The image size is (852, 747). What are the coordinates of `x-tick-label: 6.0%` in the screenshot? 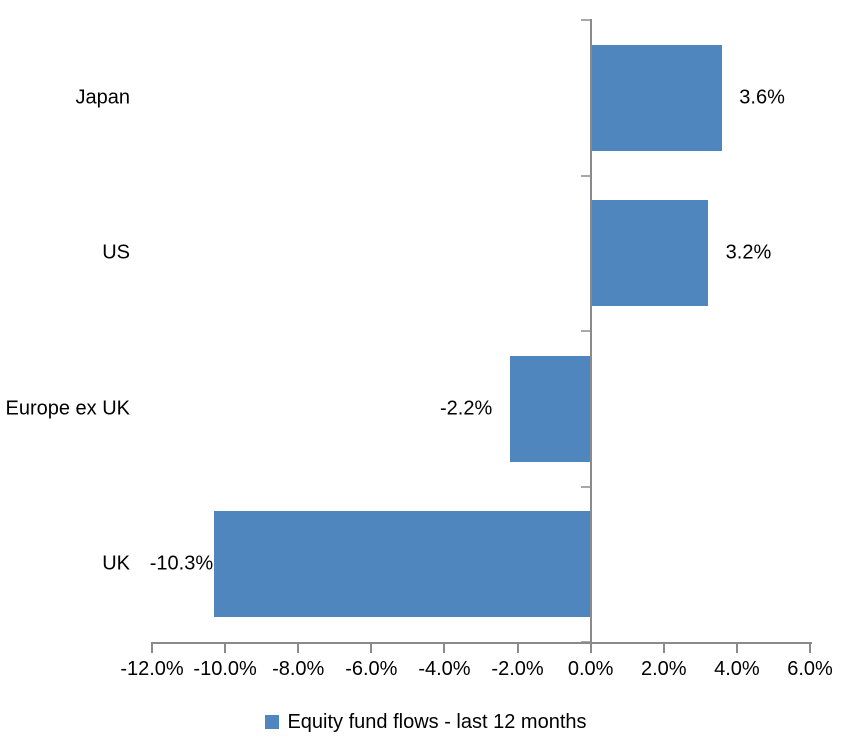 It's located at (810, 669).